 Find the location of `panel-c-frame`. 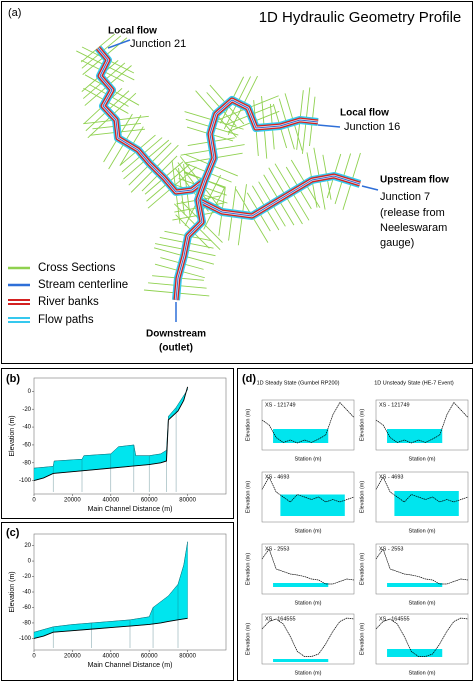

panel-c-frame is located at coordinates (117, 601).